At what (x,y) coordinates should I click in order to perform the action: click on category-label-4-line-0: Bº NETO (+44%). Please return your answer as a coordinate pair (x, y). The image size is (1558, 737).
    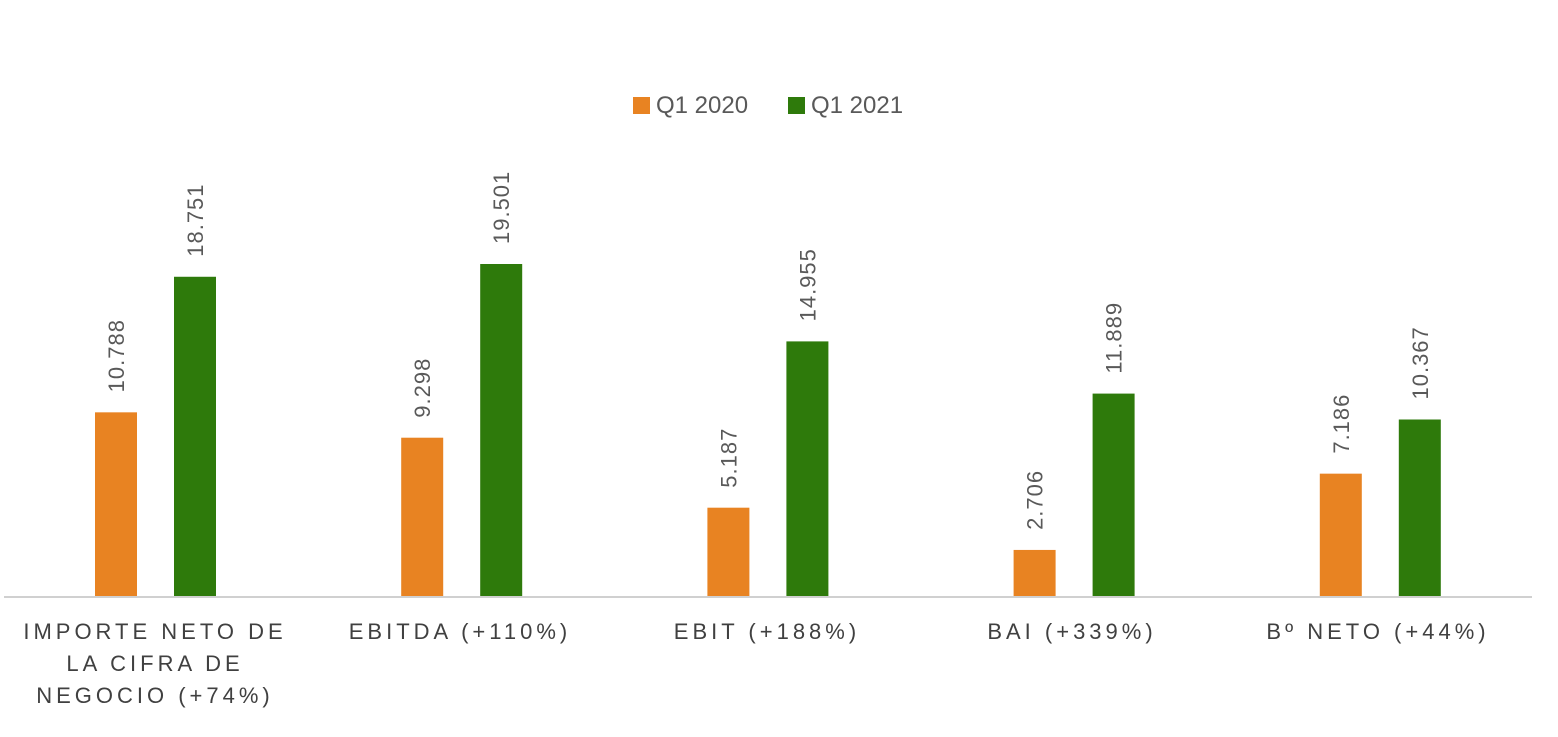
    Looking at the image, I should click on (1377, 631).